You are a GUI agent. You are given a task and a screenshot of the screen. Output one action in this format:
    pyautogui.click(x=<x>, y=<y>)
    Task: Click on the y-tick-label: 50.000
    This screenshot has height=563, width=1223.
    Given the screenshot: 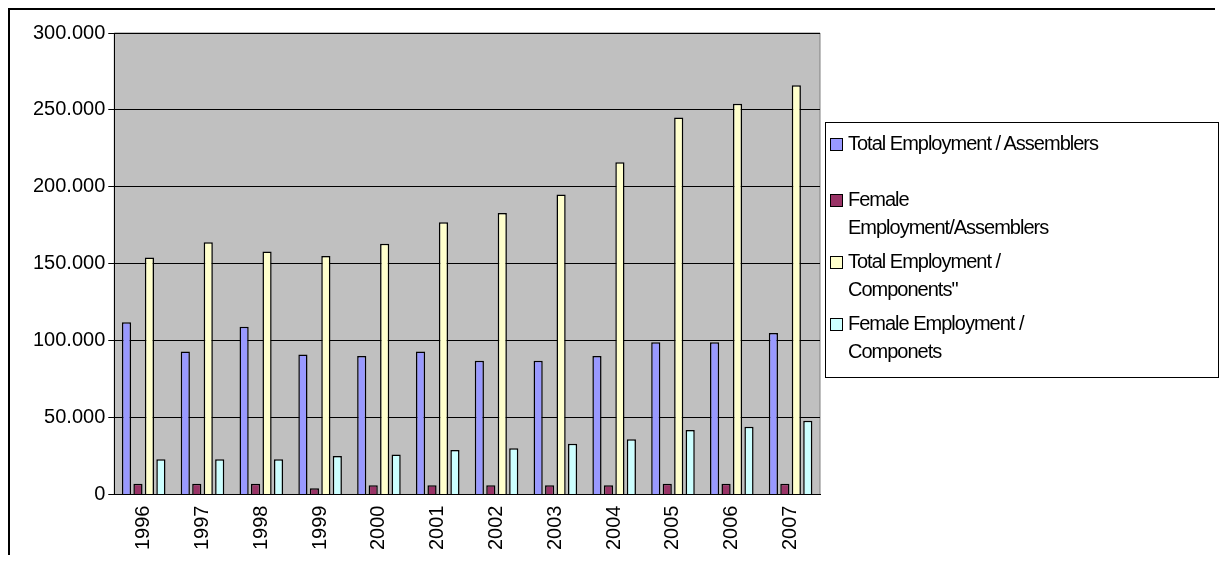 What is the action you would take?
    pyautogui.click(x=75, y=416)
    